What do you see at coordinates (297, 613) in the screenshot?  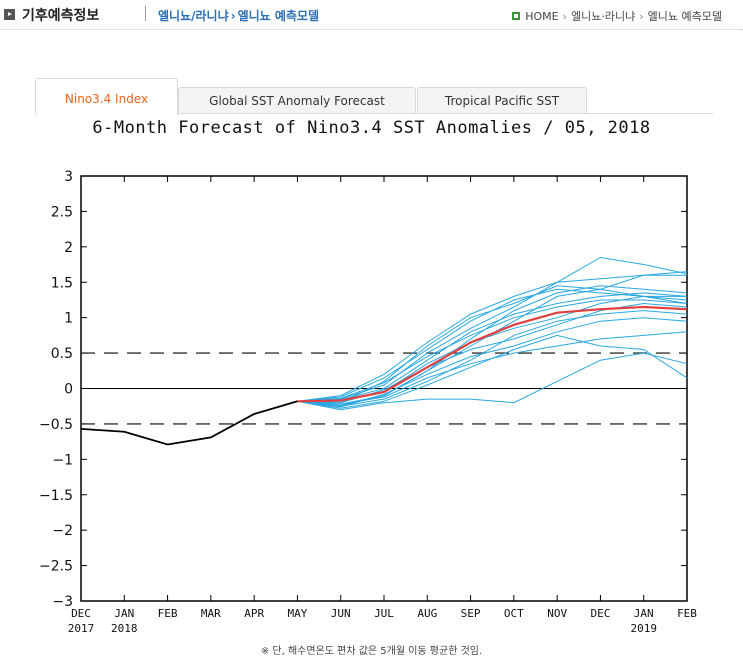 I see `x-tick-label: MAY` at bounding box center [297, 613].